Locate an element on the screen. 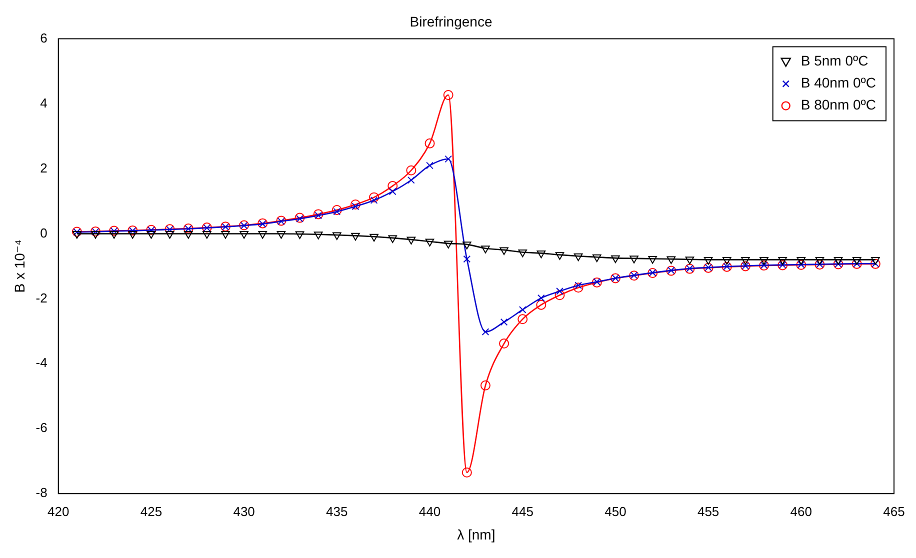  x-tick-label: 445 is located at coordinates (523, 511).